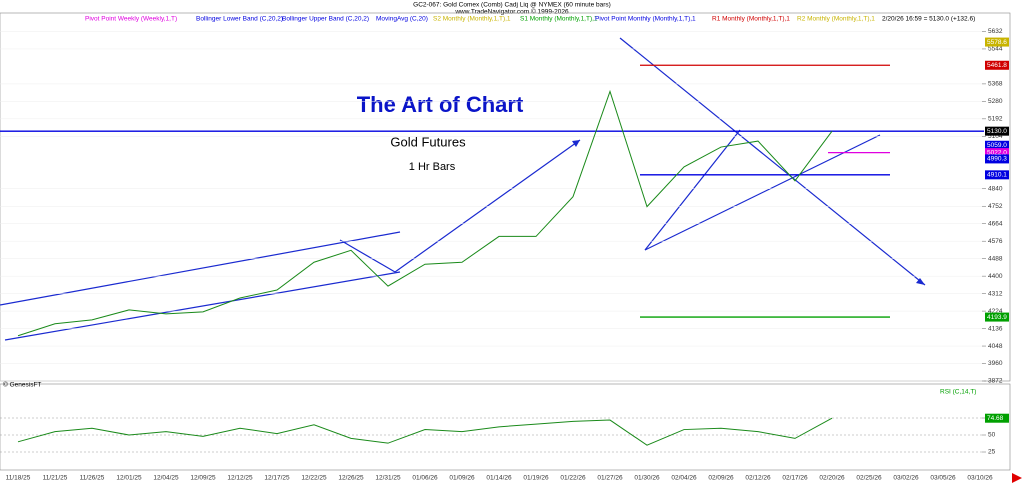 This screenshot has width=1024, height=485. I want to click on level-label: 5578.6, so click(997, 42).